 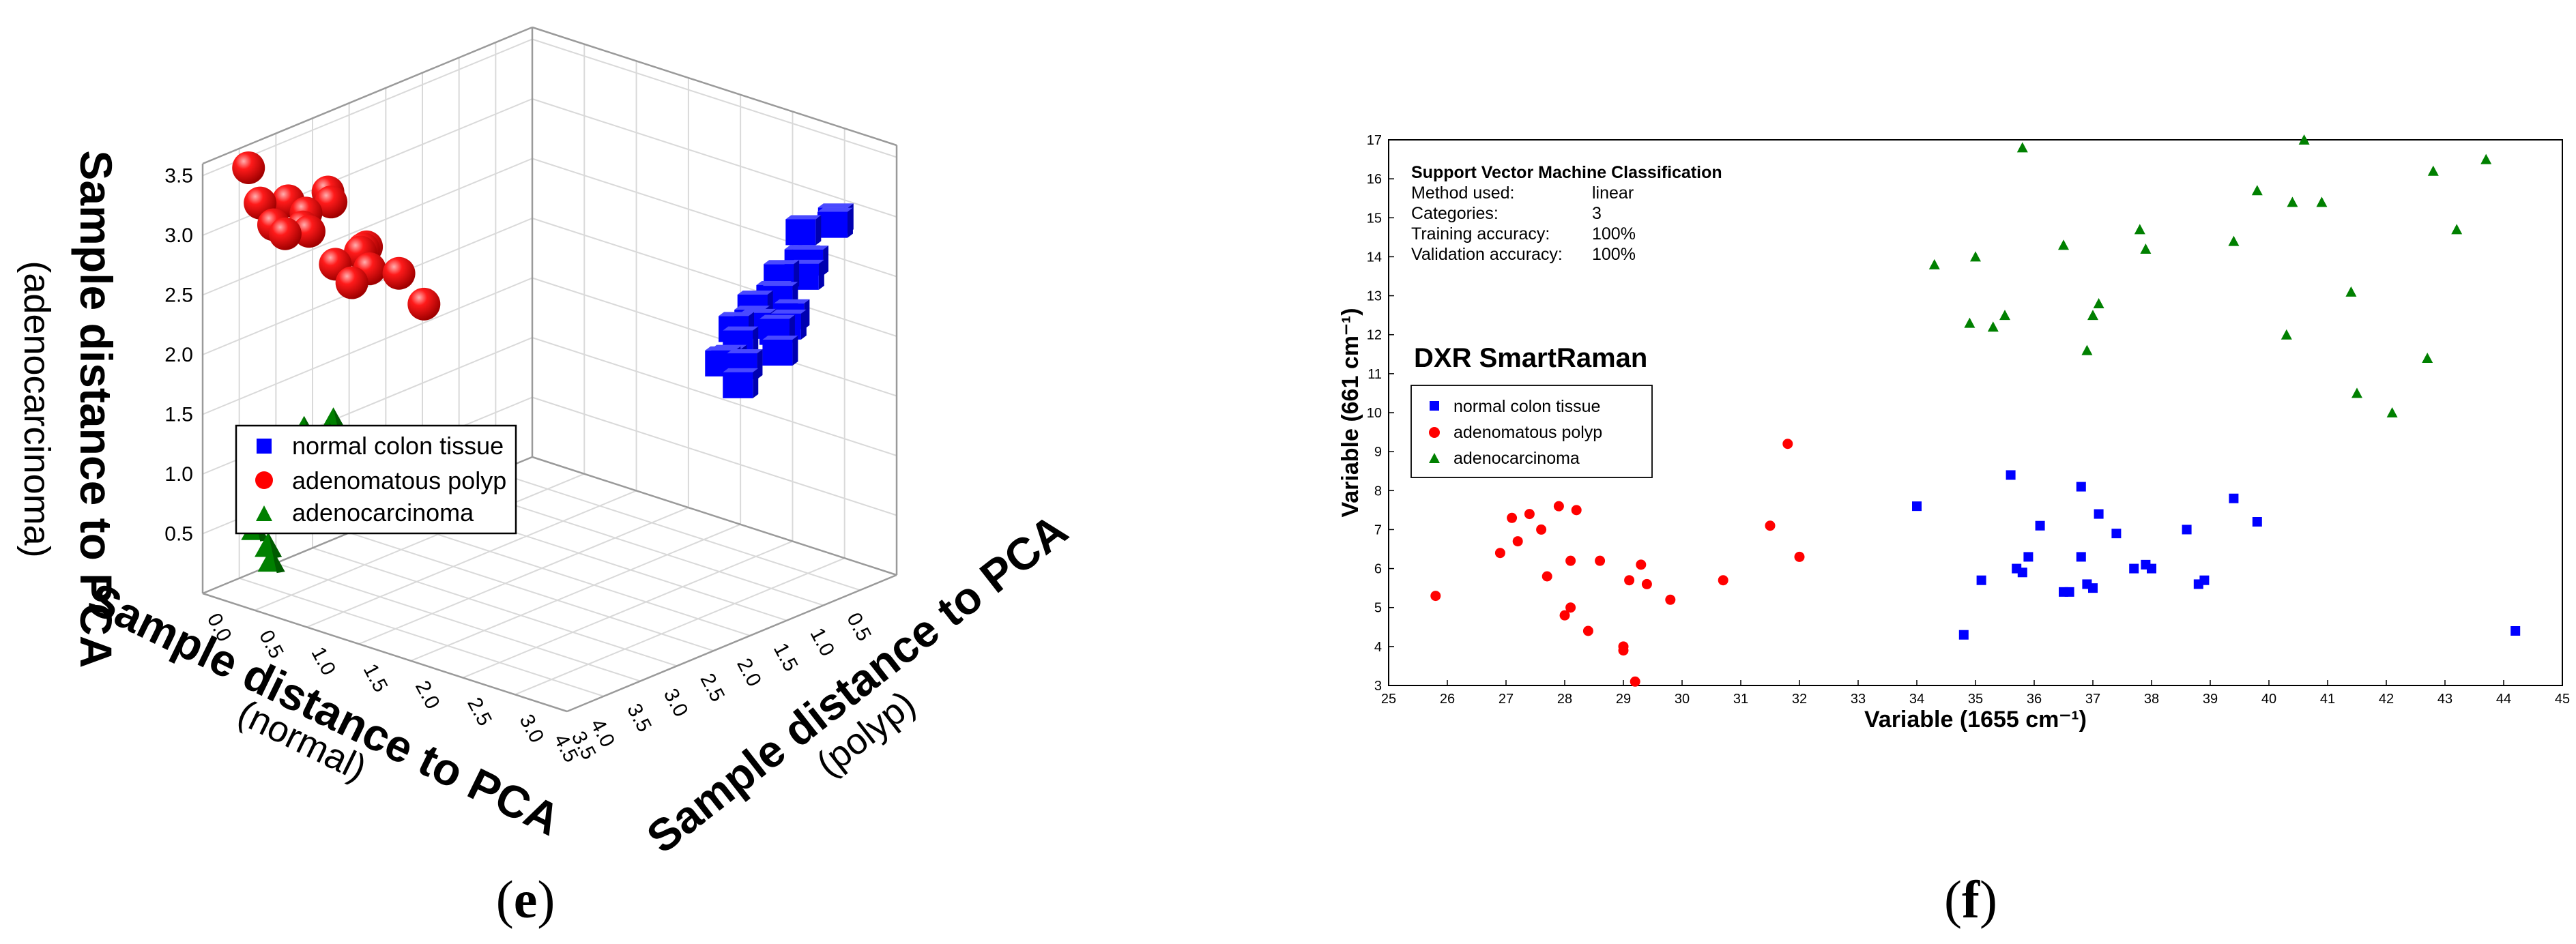 What do you see at coordinates (676, 702) in the screenshot?
I see `e-x-tick-label: 3.0` at bounding box center [676, 702].